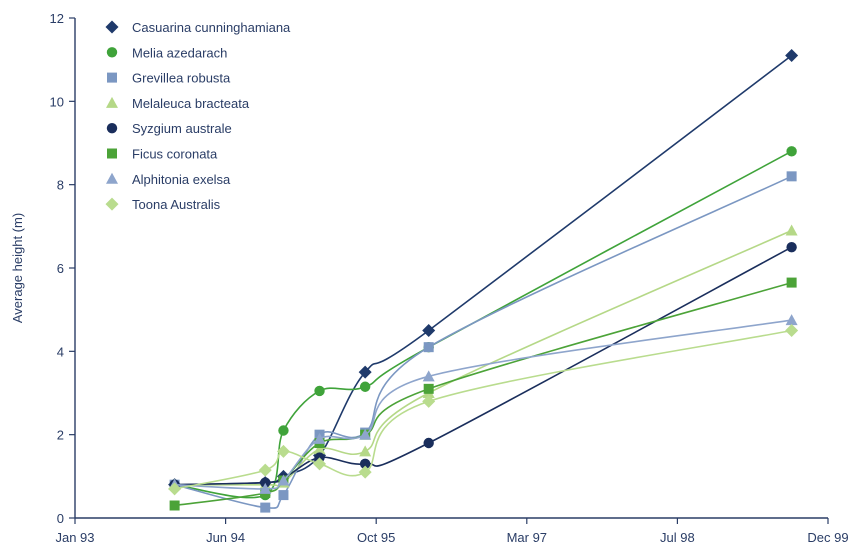 This screenshot has height=559, width=864. I want to click on legend-label: Melaleuca bracteata, so click(191, 103).